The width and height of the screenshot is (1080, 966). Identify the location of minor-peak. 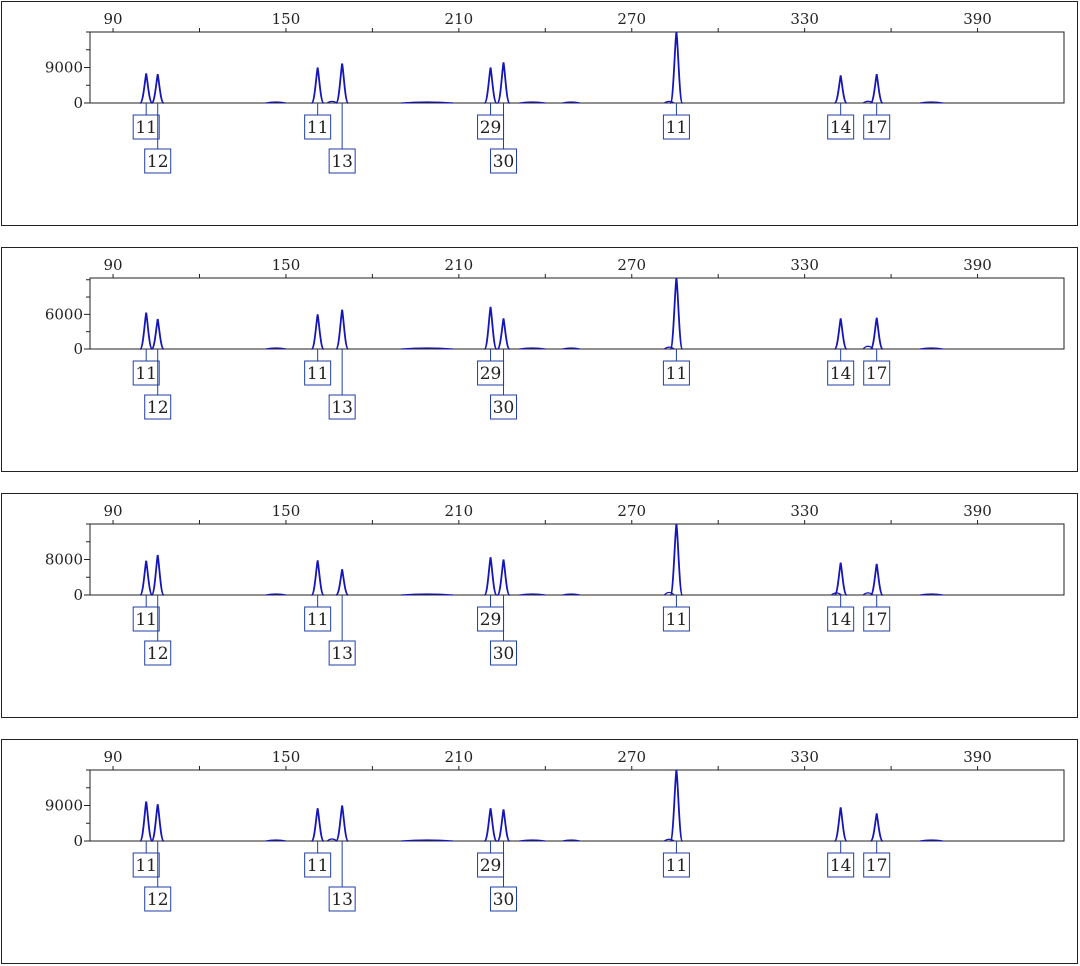
(669, 348).